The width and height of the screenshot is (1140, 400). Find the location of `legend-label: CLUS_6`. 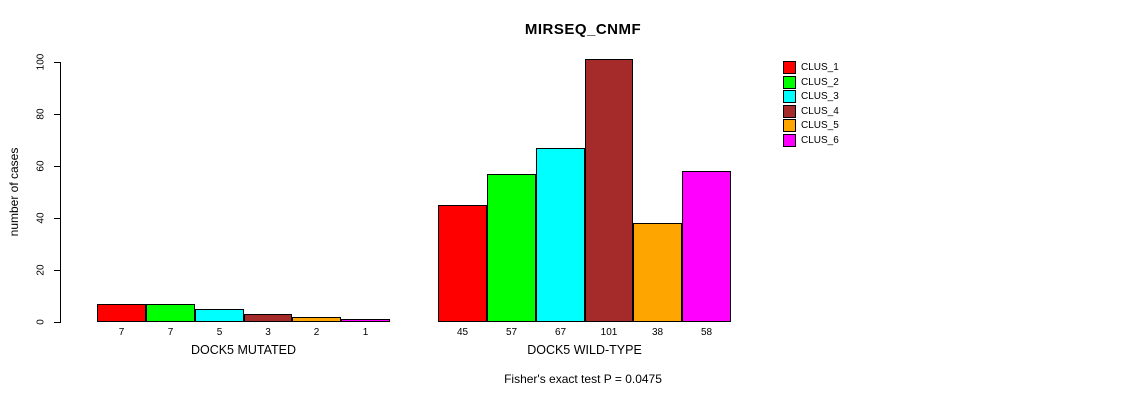

legend-label: CLUS_6 is located at coordinates (820, 140).